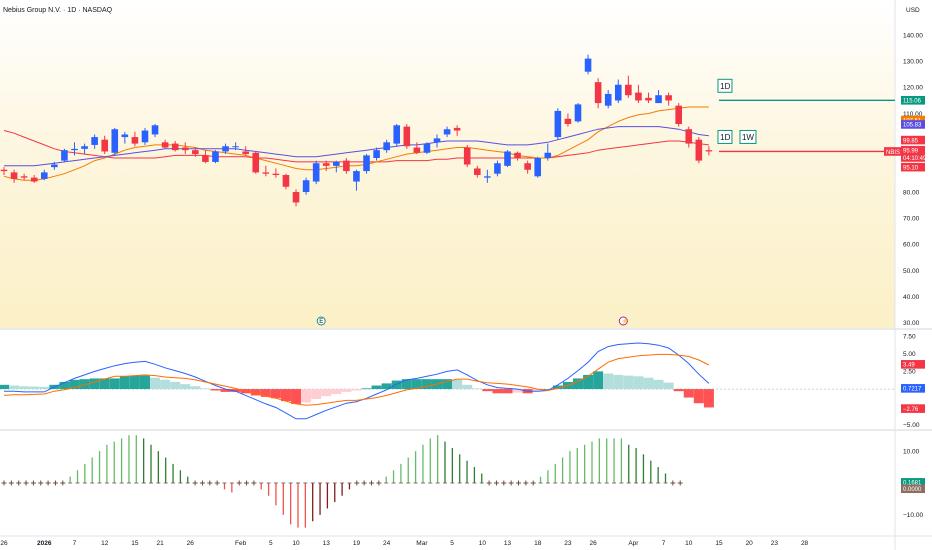 The height and width of the screenshot is (550, 932). What do you see at coordinates (356, 143) in the screenshot?
I see `moving-average-line` at bounding box center [356, 143].